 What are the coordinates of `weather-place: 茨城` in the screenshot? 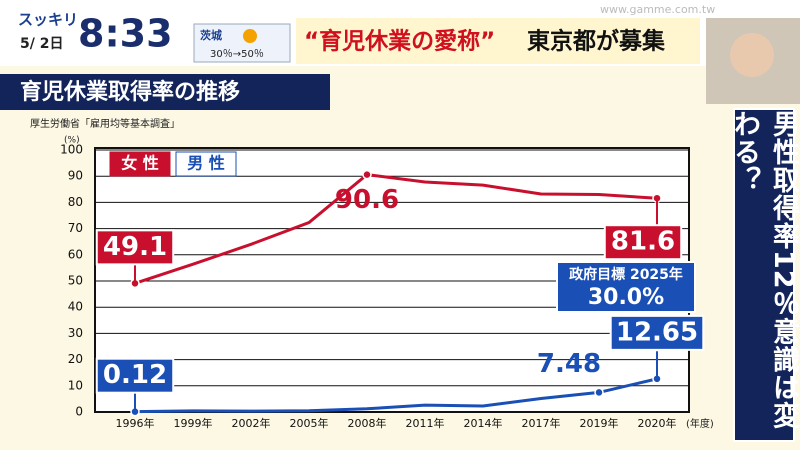 It's located at (211, 35).